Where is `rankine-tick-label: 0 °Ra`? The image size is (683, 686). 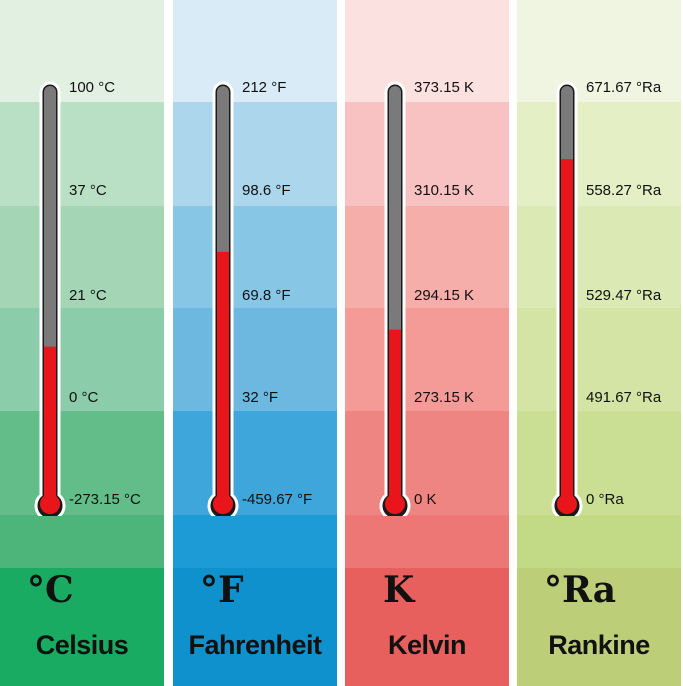
rankine-tick-label: 0 °Ra is located at coordinates (605, 499).